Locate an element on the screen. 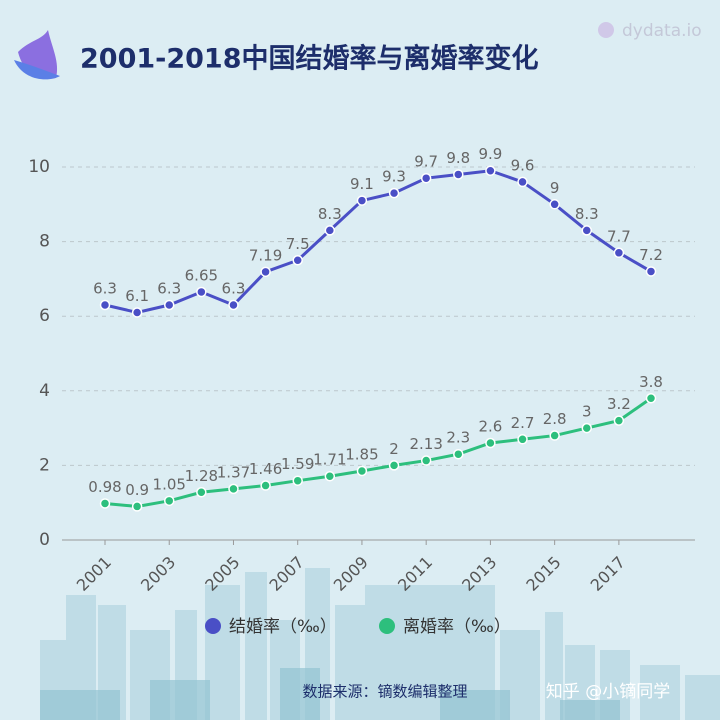  data-label: 3.8 is located at coordinates (651, 382).